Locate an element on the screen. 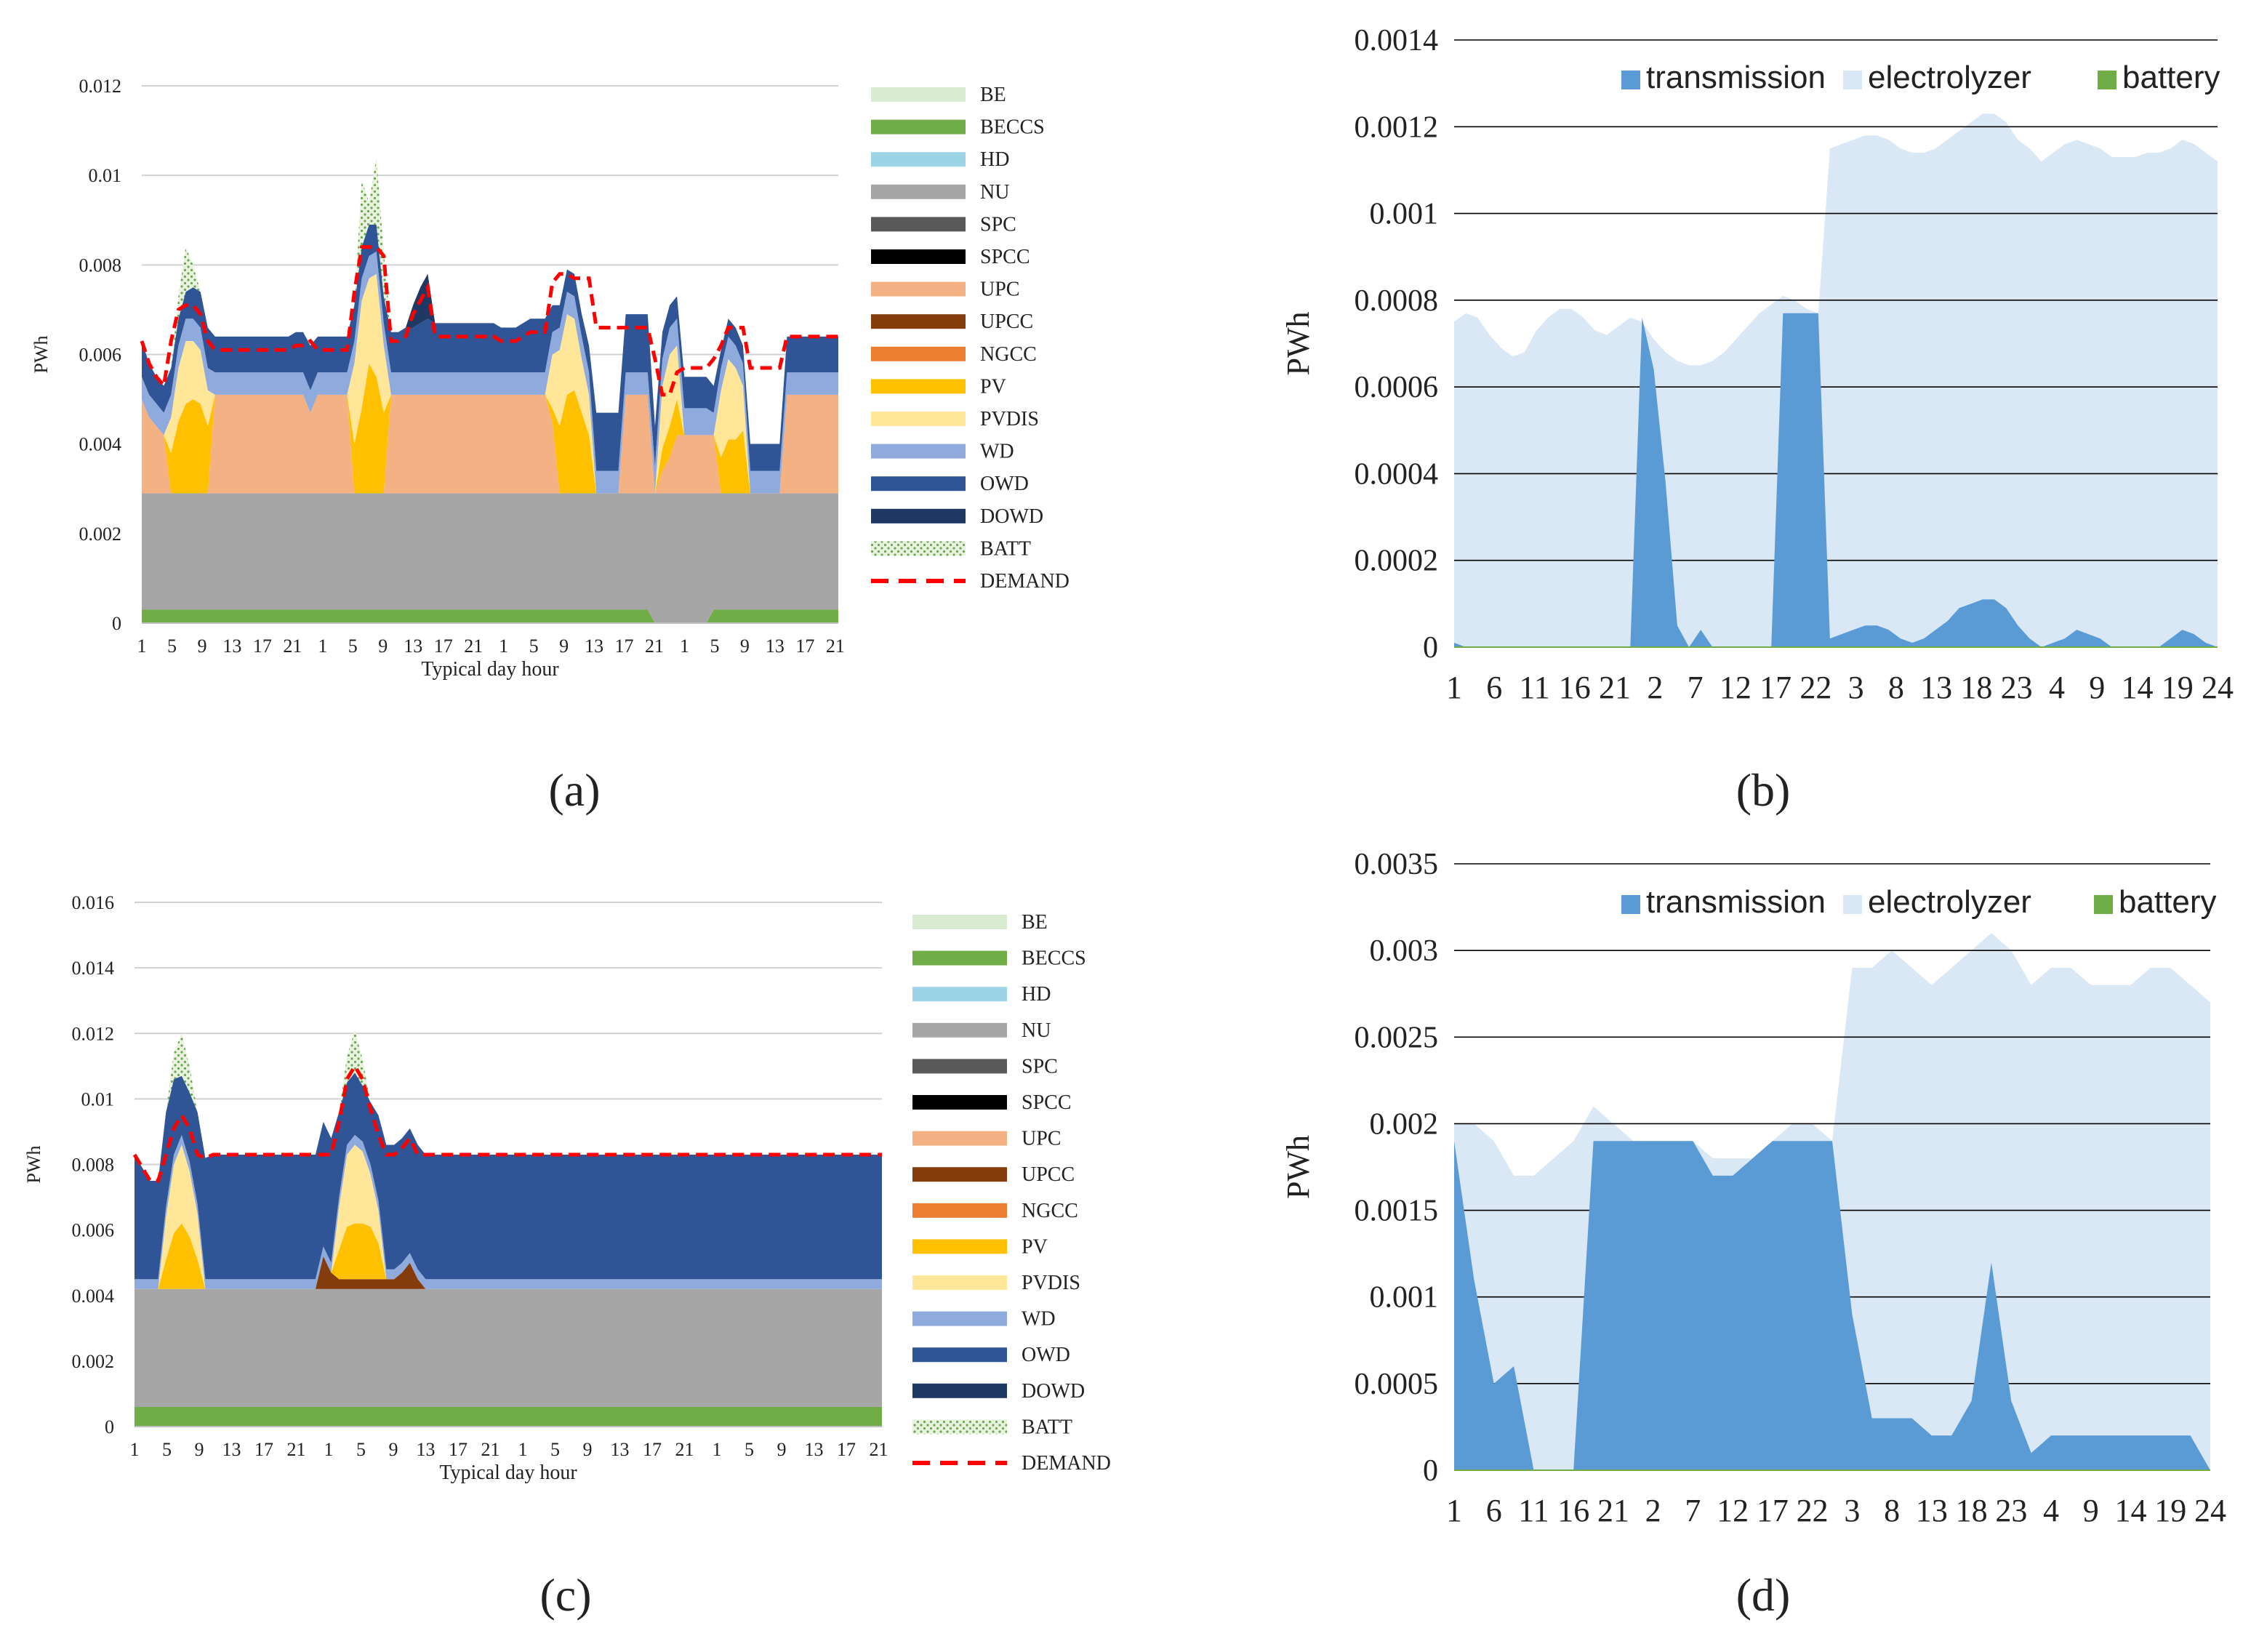 This screenshot has width=2243, height=1652. x-tick-label: 22 is located at coordinates (1813, 1510).